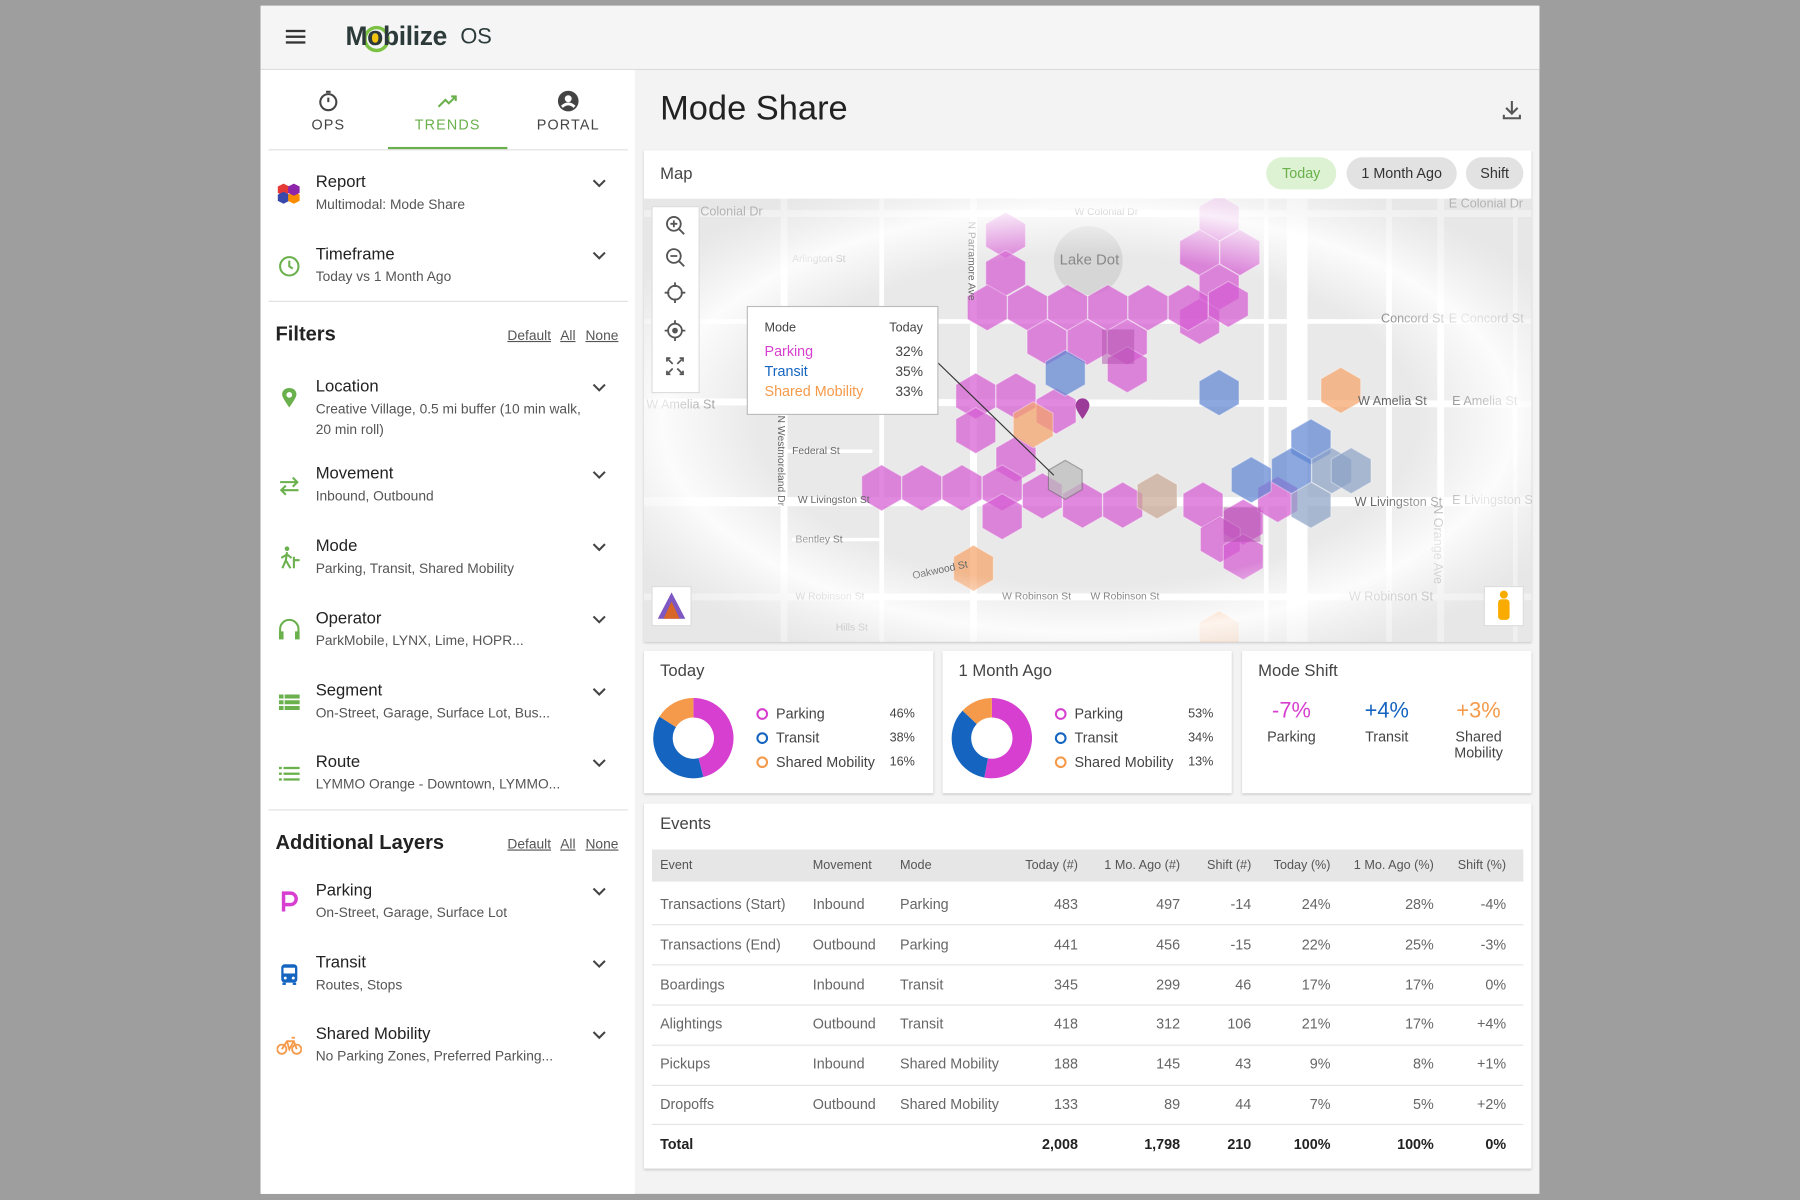 Image resolution: width=1800 pixels, height=1200 pixels. Describe the element at coordinates (291, 768) in the screenshot. I see `list-line` at that location.